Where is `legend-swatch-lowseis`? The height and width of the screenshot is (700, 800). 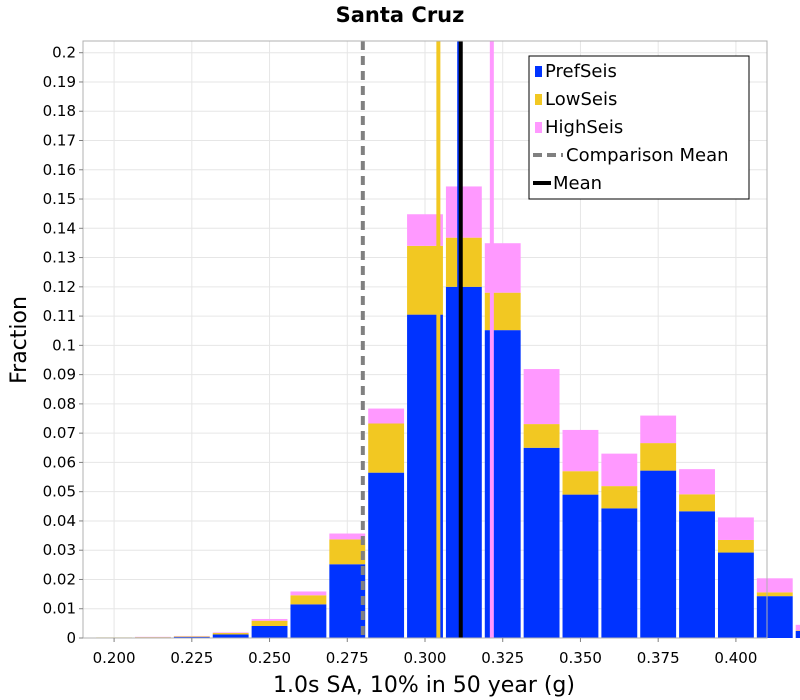
legend-swatch-lowseis is located at coordinates (538, 99).